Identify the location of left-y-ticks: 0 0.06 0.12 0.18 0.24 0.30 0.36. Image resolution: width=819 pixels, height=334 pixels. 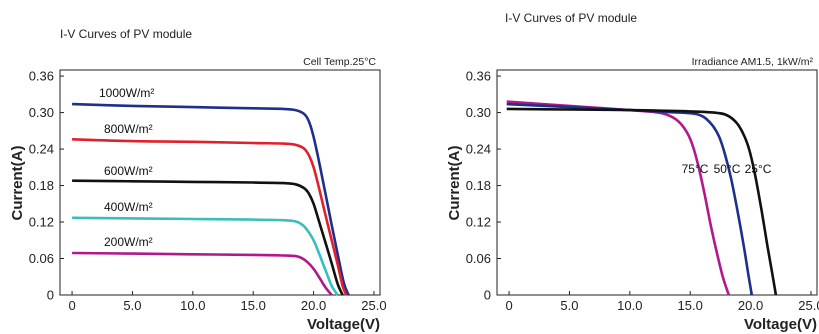
(46, 186).